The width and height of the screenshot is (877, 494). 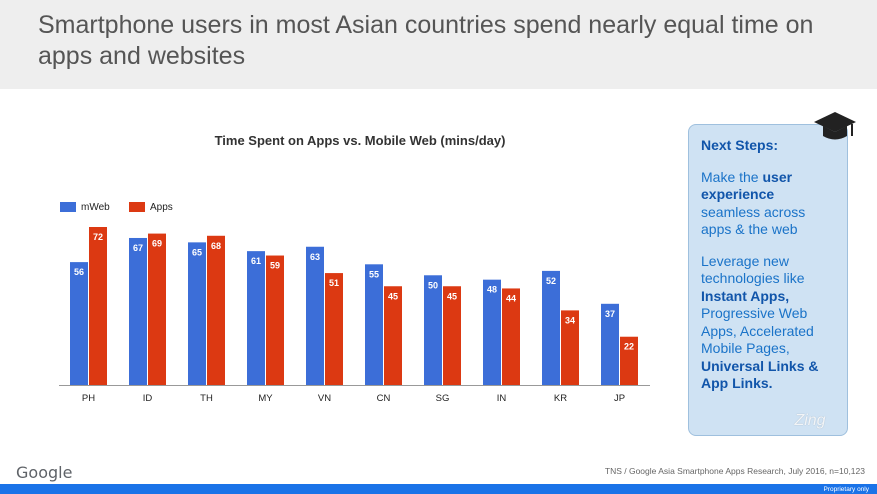 I want to click on data-label-mweb-jp: 37, so click(x=610, y=314).